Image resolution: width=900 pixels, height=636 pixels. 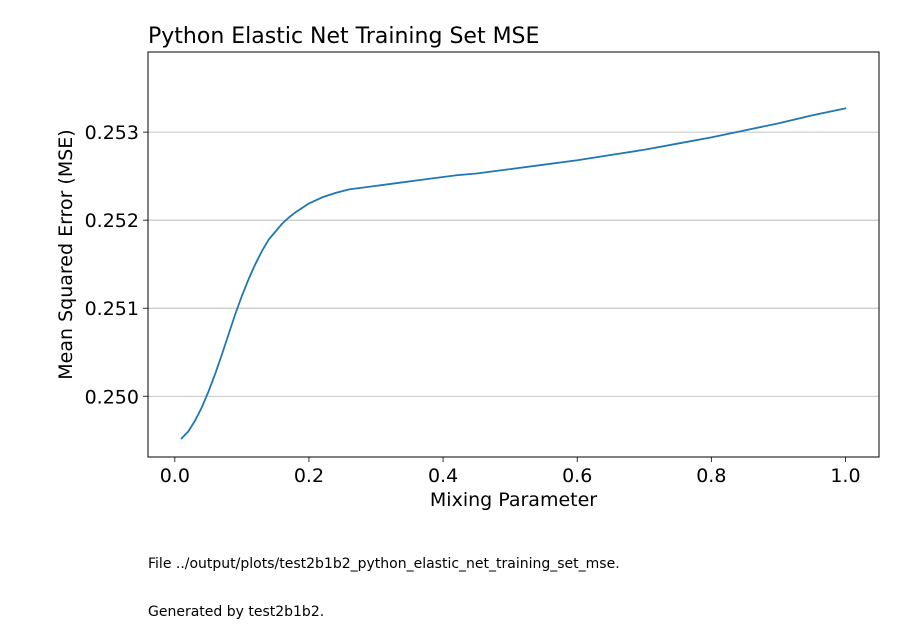 What do you see at coordinates (66, 254) in the screenshot?
I see `y-axis-label: Mean Squared Error (MSE)` at bounding box center [66, 254].